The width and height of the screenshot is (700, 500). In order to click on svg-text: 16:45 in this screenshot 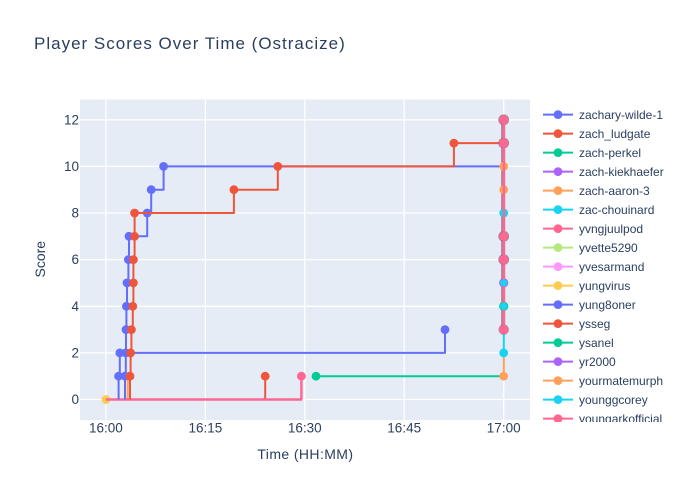, I will do `click(404, 428)`.